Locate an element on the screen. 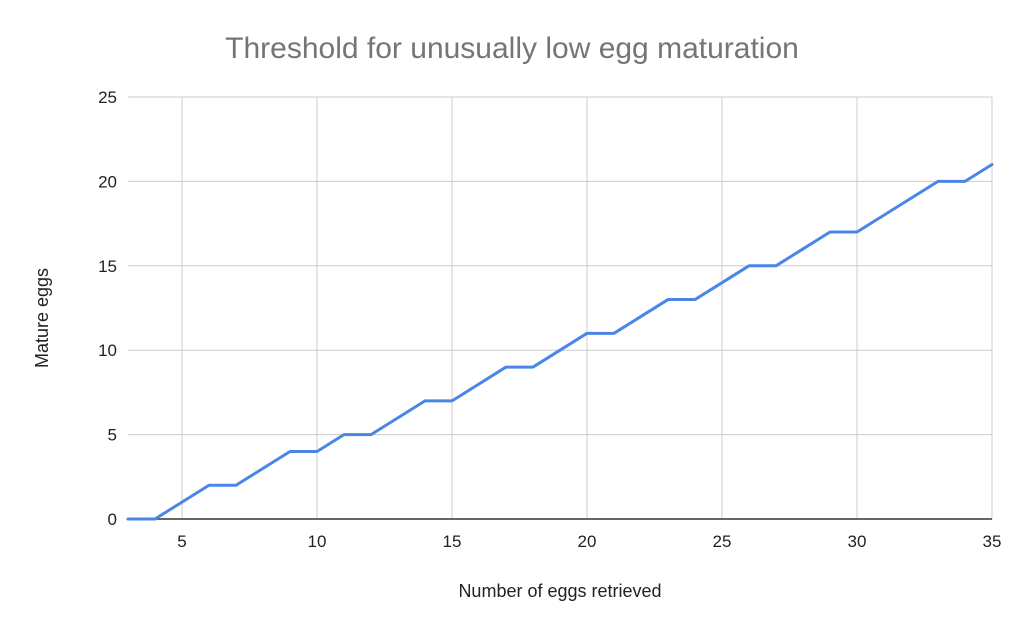  y-tick-label: 10 is located at coordinates (107, 350).